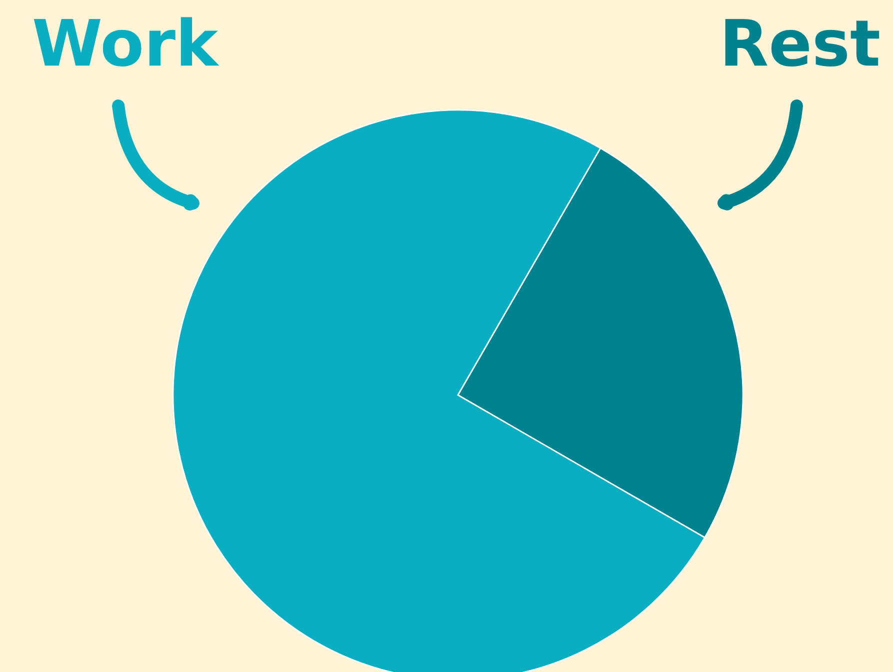 This screenshot has width=893, height=672. I want to click on slice-label: Work, so click(127, 42).